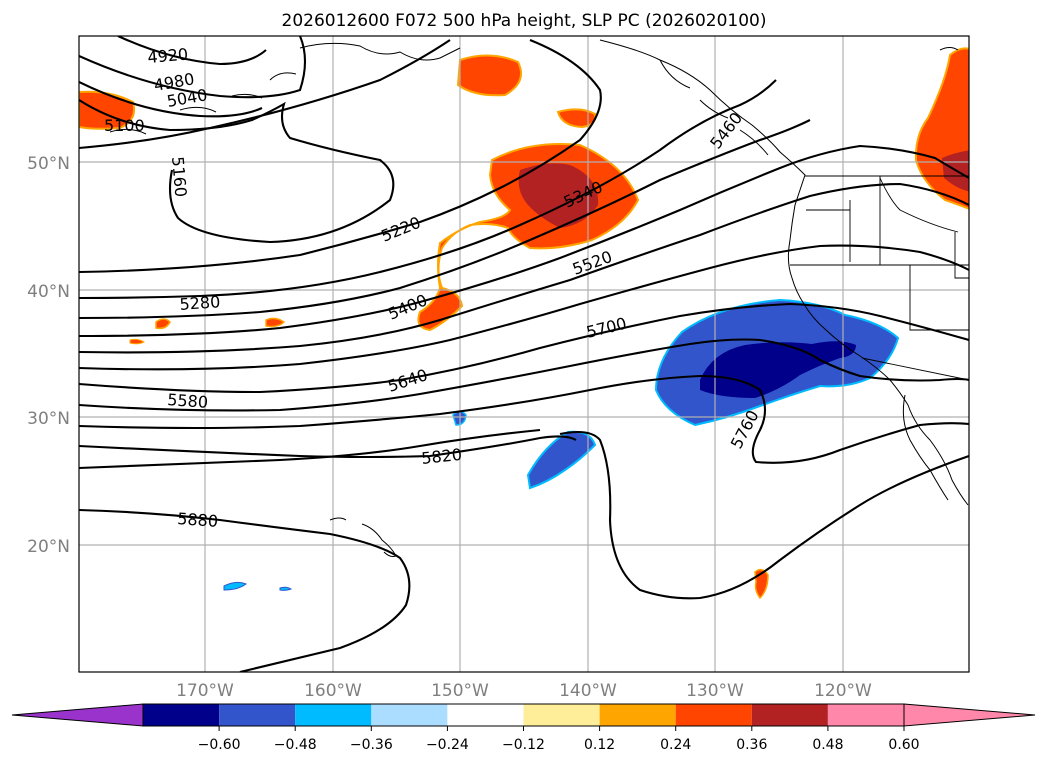 The image size is (1047, 765). What do you see at coordinates (751, 745) in the screenshot?
I see `colorbar-tick-label: 0.36` at bounding box center [751, 745].